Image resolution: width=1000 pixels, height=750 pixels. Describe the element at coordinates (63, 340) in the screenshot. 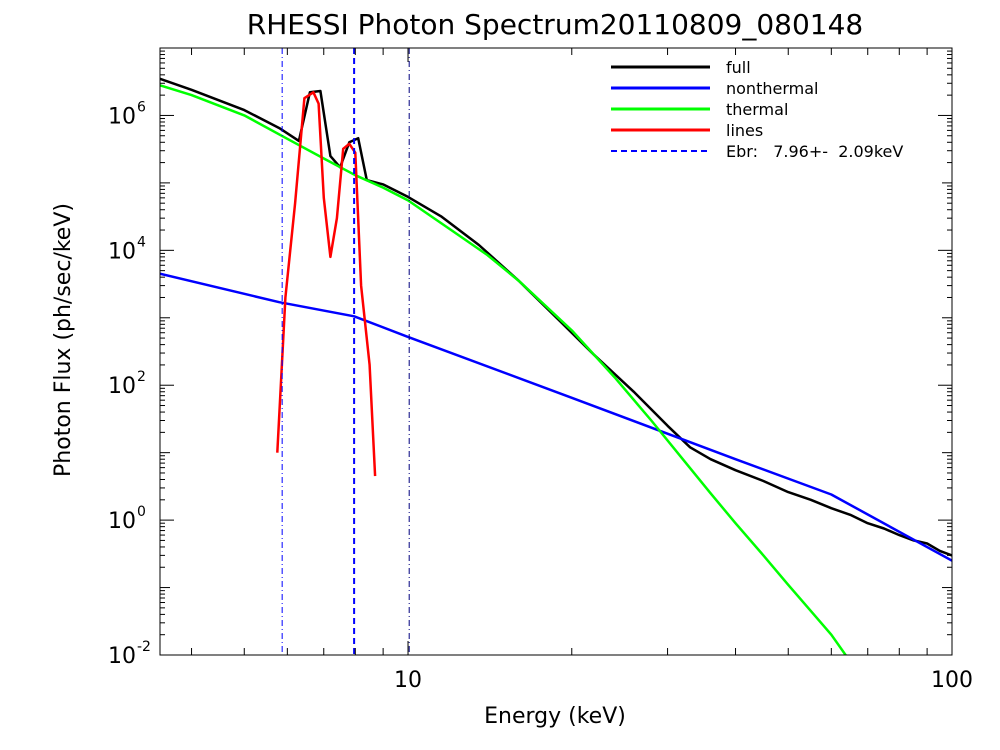

I see `y-axis-label: Photon Flux (ph/sec/keV)` at that location.